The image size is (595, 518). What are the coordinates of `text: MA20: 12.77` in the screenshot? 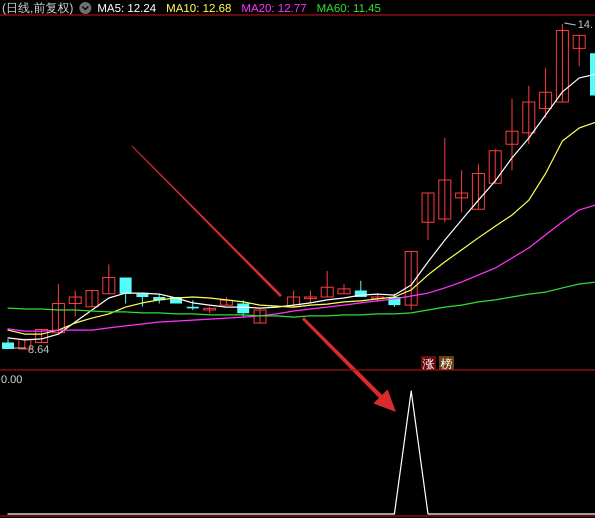 It's located at (274, 9).